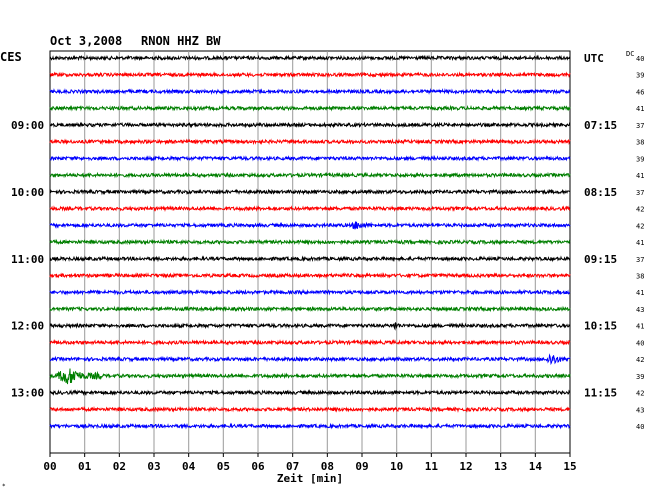 This screenshot has height=494, width=650. I want to click on x-tick-label: 11, so click(432, 466).